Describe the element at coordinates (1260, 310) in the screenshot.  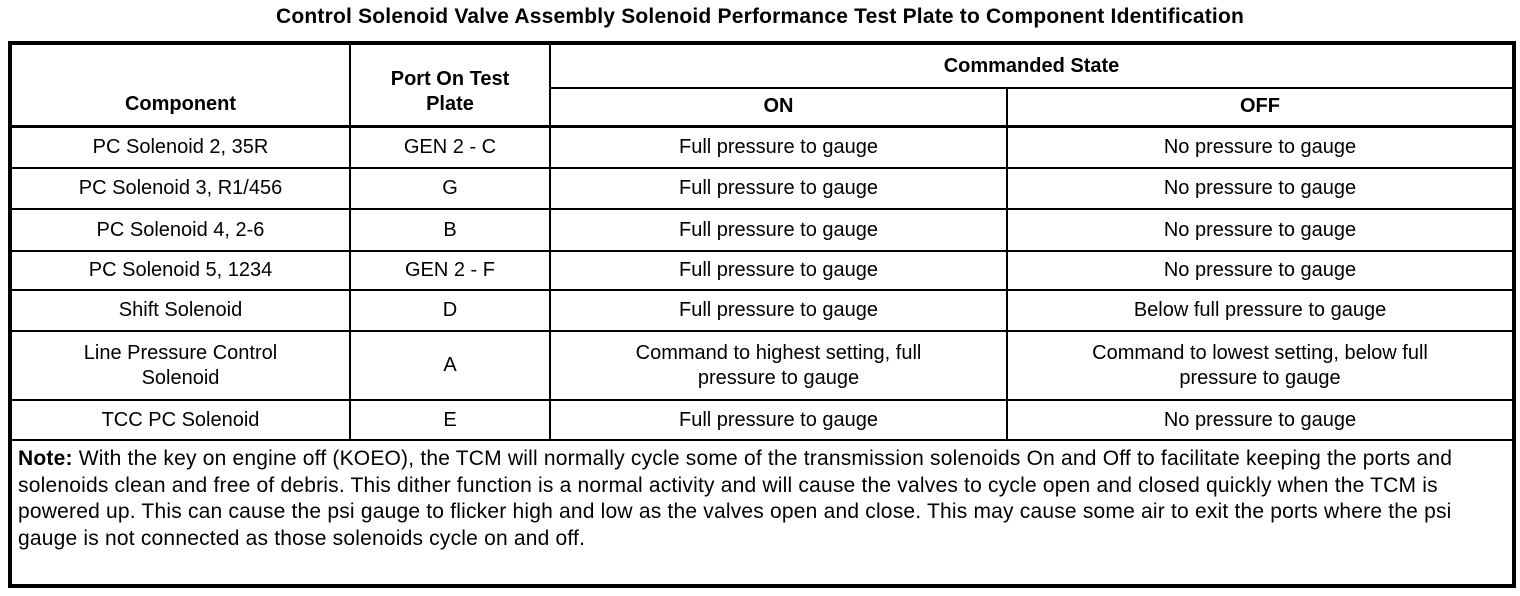
I see `off-cell: Below full pressure to gauge` at that location.